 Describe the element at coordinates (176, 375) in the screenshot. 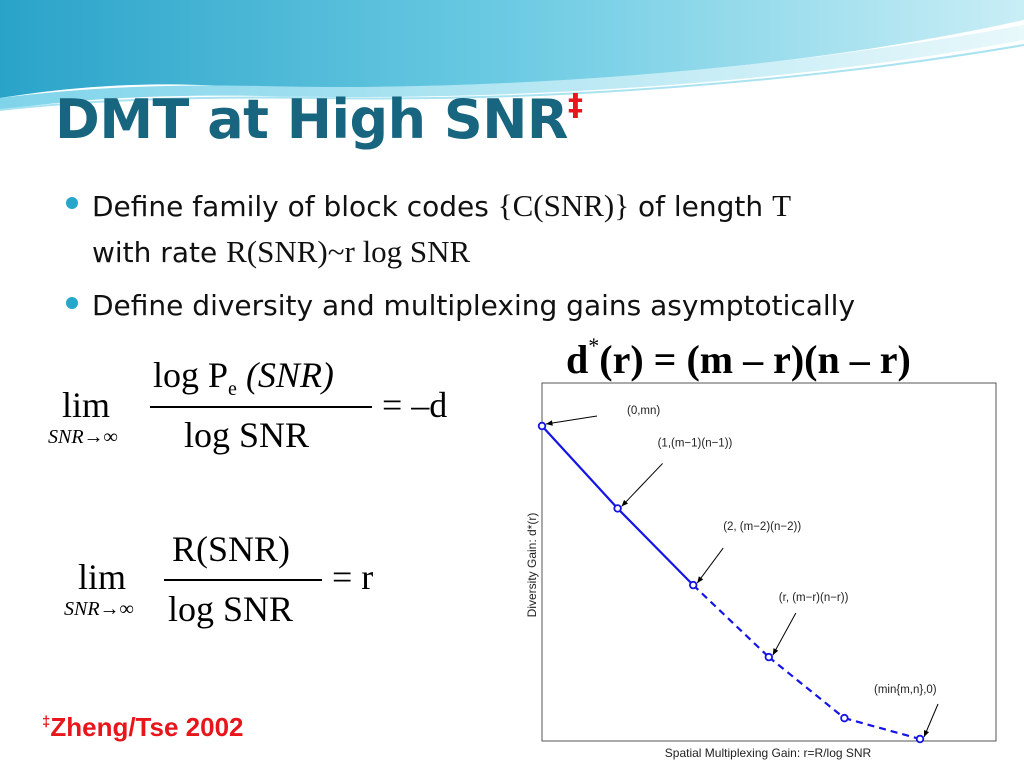

I see `limit1-num-log: log` at that location.